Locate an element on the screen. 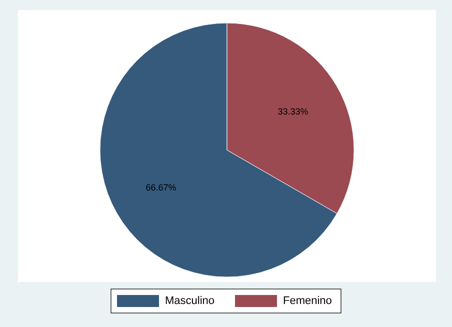  data-label: 33.33% is located at coordinates (293, 111).